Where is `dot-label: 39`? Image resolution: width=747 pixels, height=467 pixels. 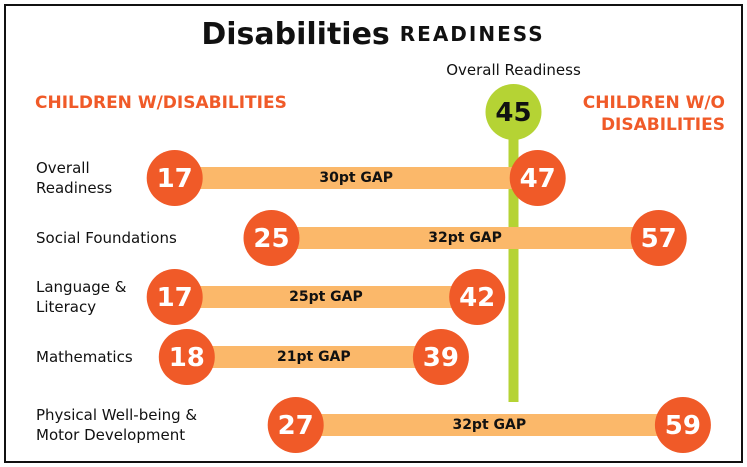
dot-label: 39 is located at coordinates (441, 358).